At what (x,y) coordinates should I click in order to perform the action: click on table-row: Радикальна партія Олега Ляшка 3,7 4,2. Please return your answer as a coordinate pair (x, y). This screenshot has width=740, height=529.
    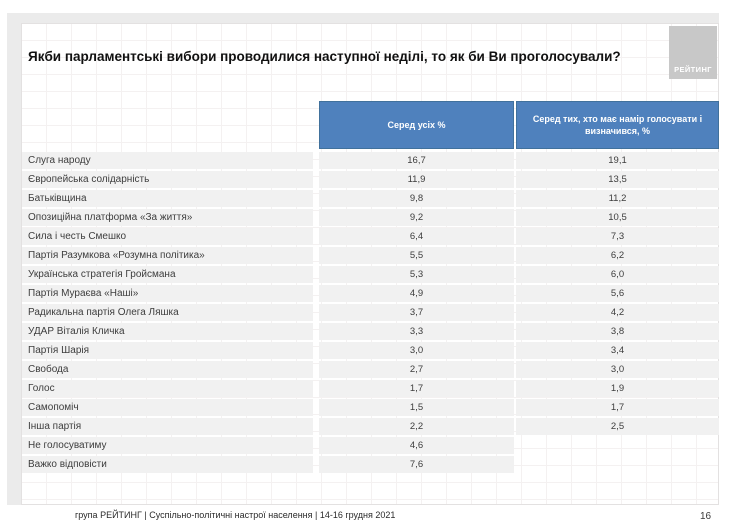
    Looking at the image, I should click on (370, 313).